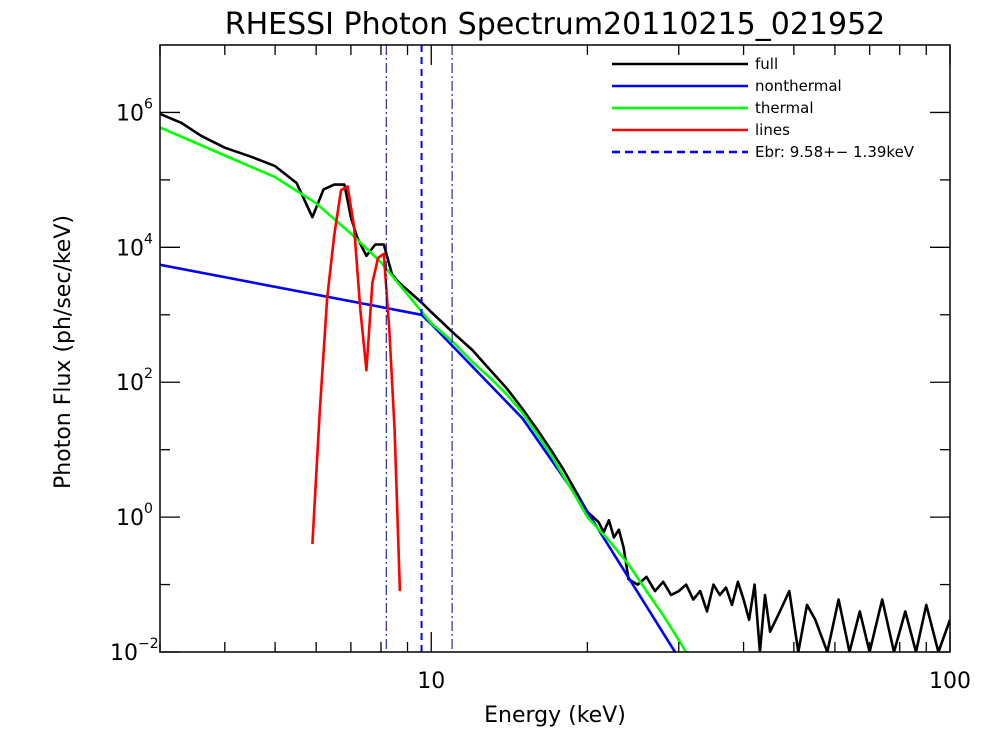  What do you see at coordinates (772, 130) in the screenshot?
I see `legend-label: lines` at bounding box center [772, 130].